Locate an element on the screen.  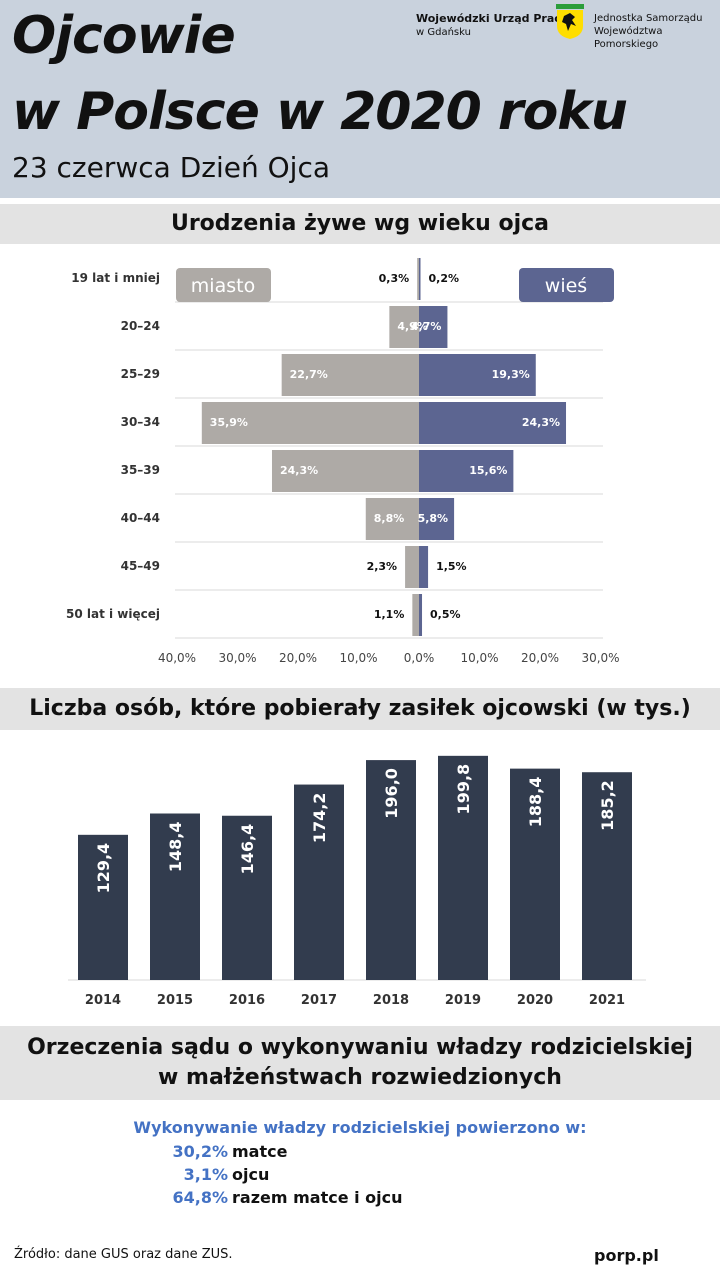
page-subtitle: 23 czerwca Dzień Ojca is located at coordinates (171, 167).